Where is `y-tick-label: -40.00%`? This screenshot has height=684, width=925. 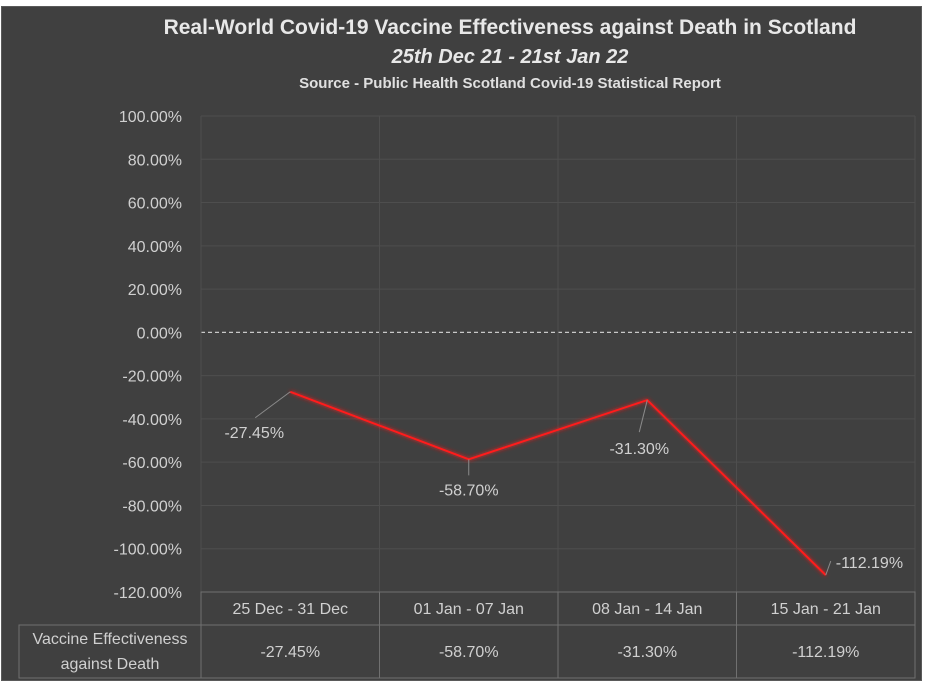 y-tick-label: -40.00% is located at coordinates (152, 420).